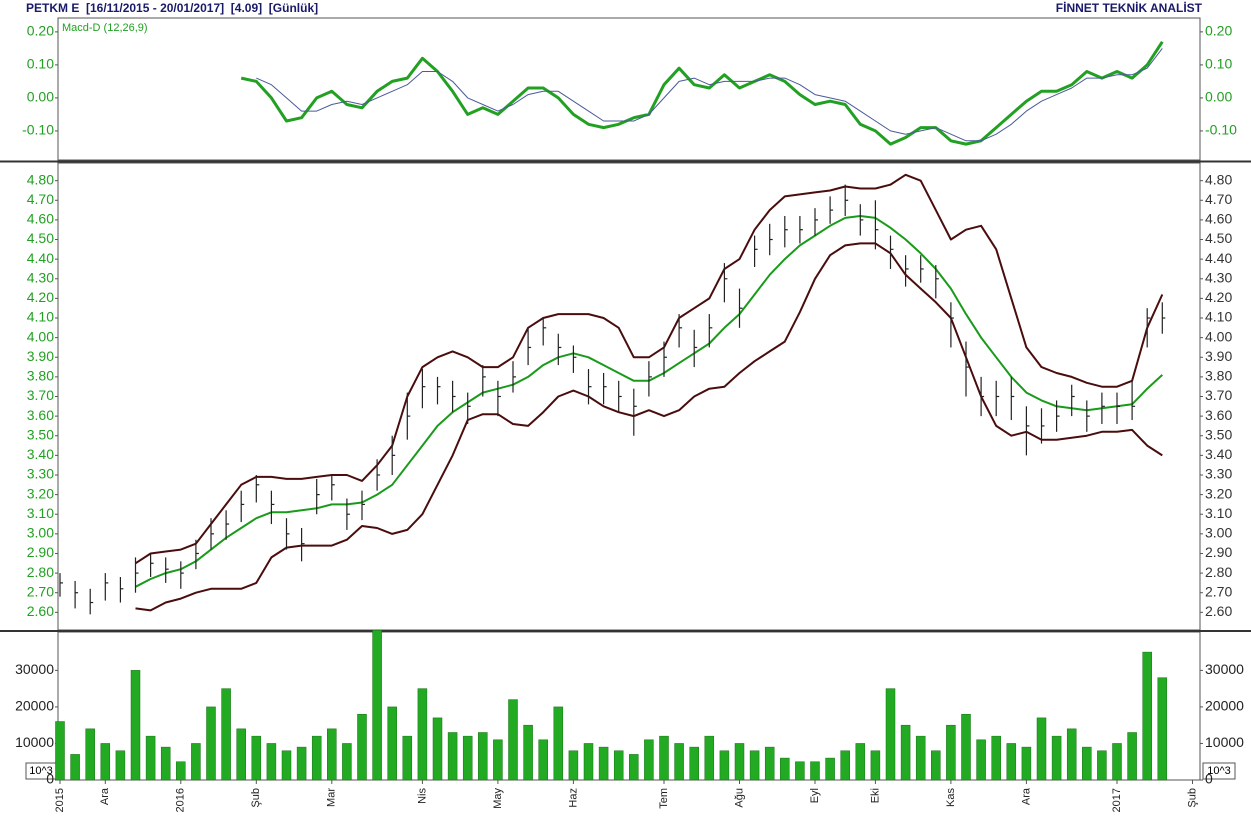  What do you see at coordinates (40, 474) in the screenshot?
I see `y-tick-label: 3.30` at bounding box center [40, 474].